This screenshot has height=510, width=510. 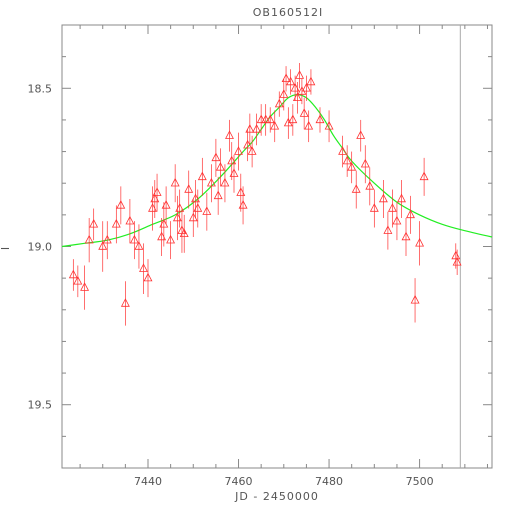 What do you see at coordinates (276, 496) in the screenshot?
I see `x-axis-label: JD - 2450000` at bounding box center [276, 496].